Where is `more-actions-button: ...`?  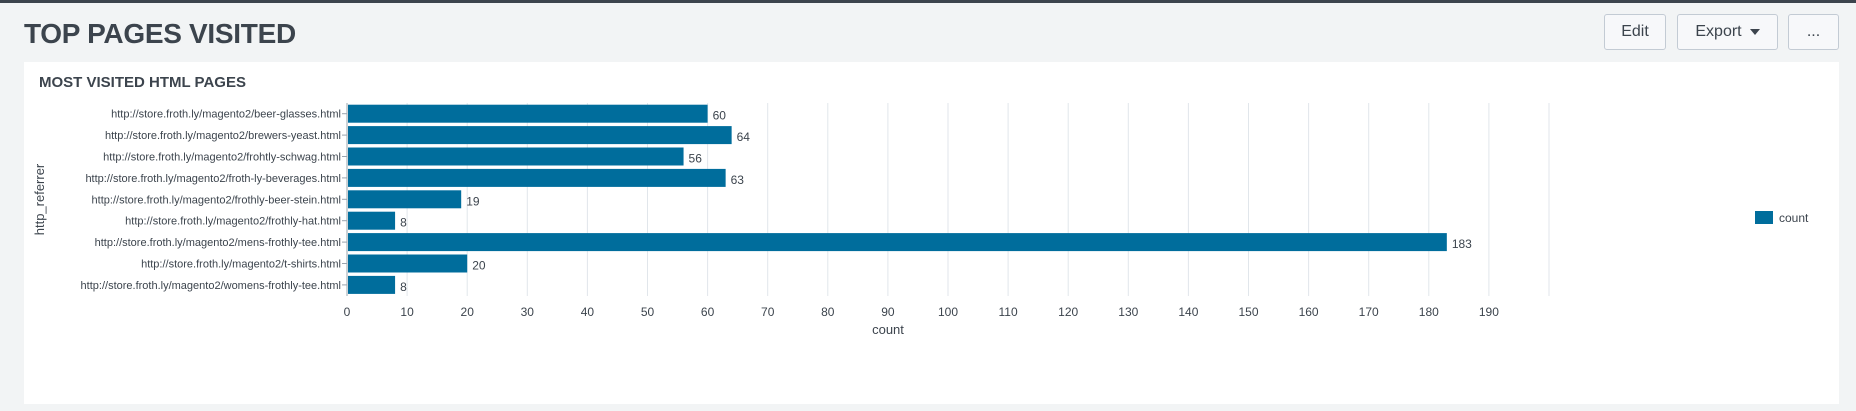
more-actions-button: ... is located at coordinates (1813, 32).